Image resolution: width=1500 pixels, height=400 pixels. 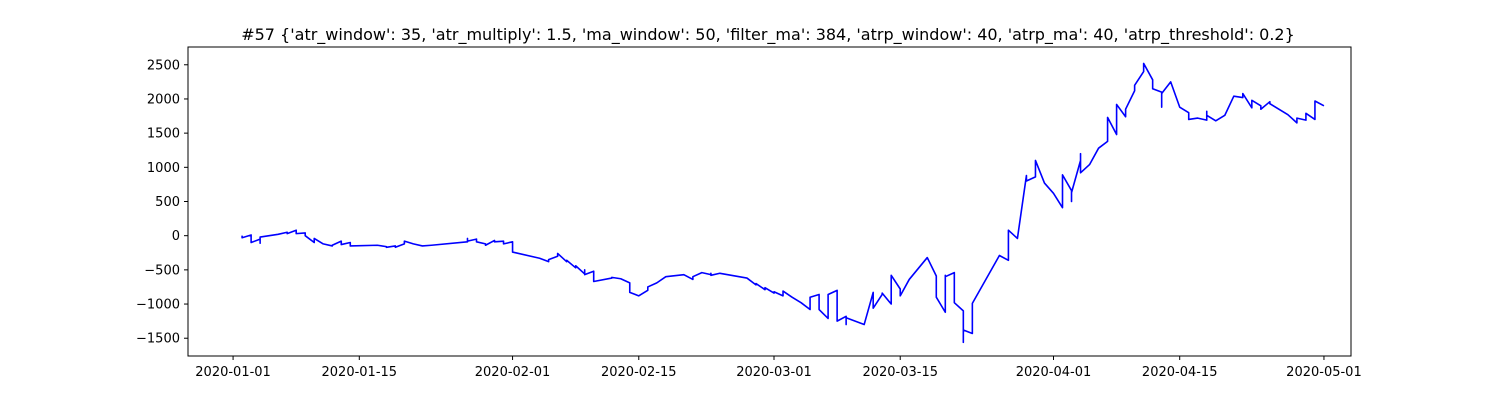 I want to click on y-tick-label: 500, so click(x=167, y=202).